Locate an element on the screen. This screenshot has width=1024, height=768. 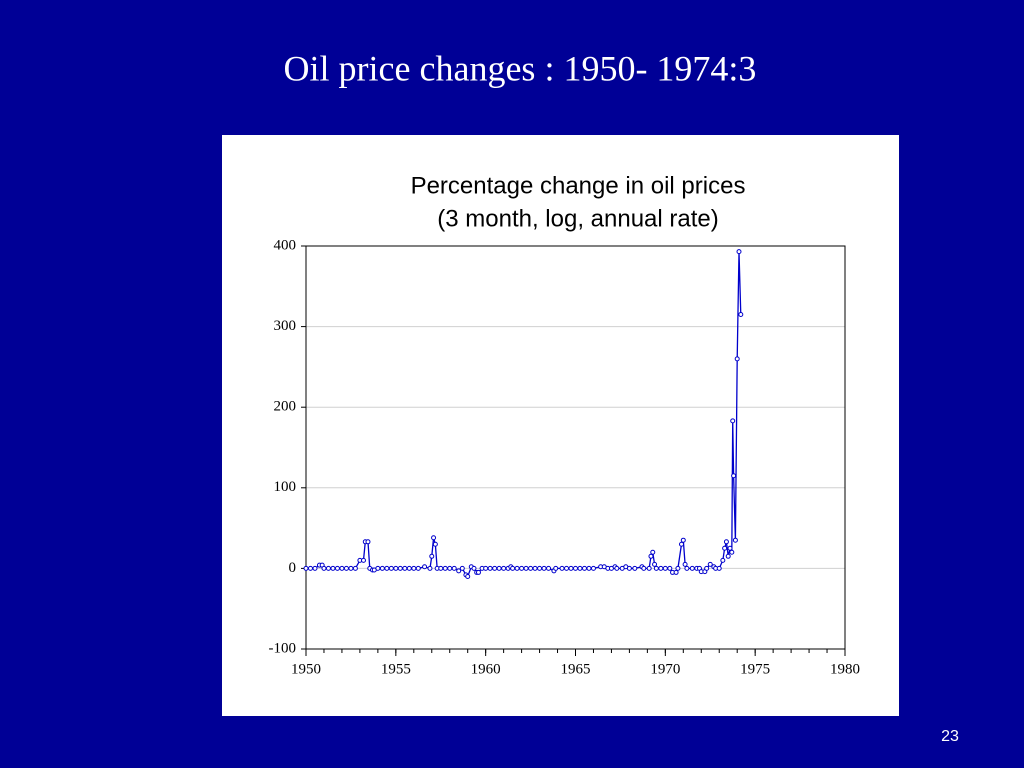
x-tick-label: 1950 is located at coordinates (306, 669).